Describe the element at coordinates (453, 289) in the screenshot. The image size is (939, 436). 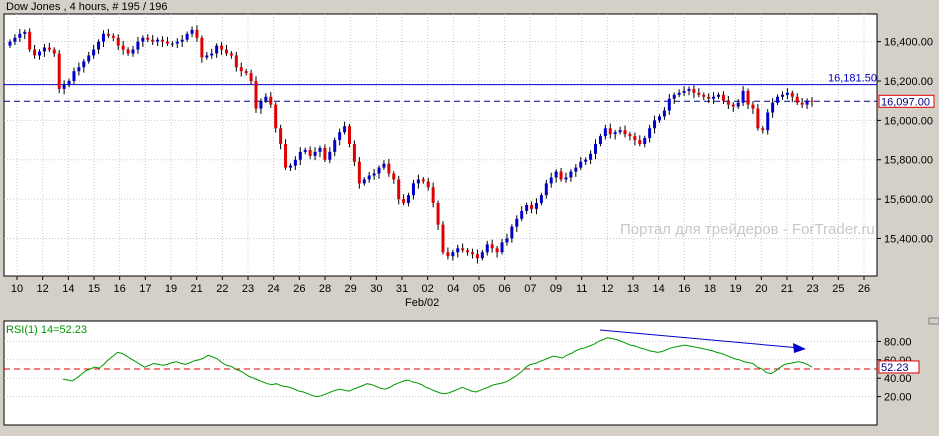
I see `date-tick-label: 04` at that location.